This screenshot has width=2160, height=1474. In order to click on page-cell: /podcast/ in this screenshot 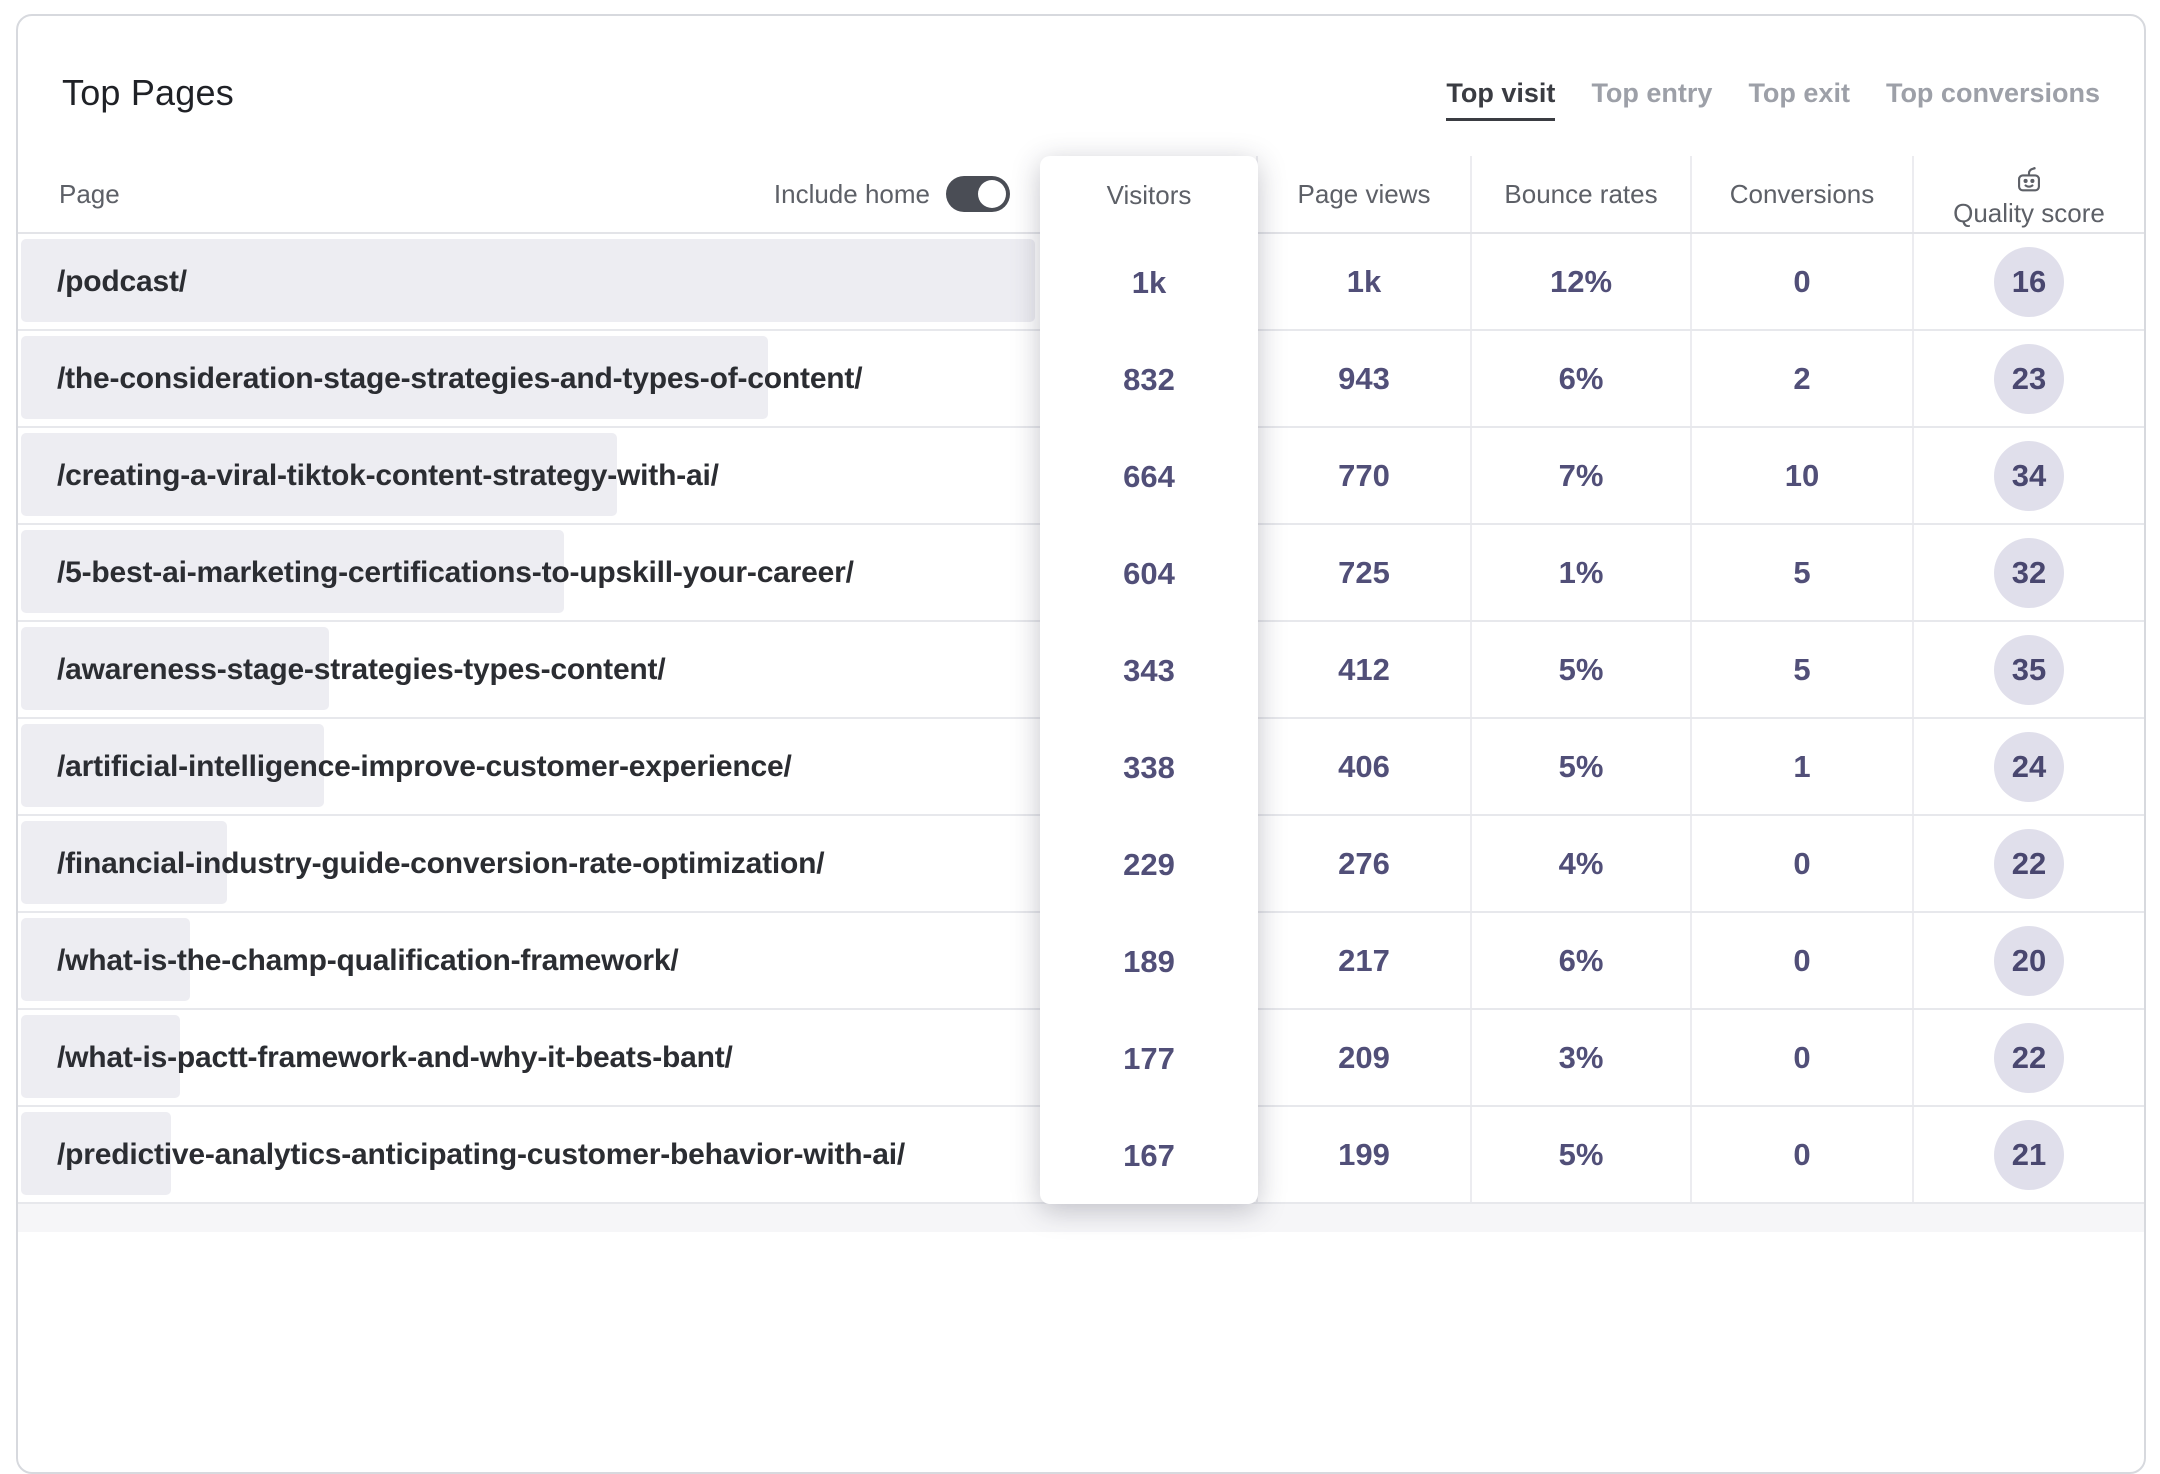, I will do `click(528, 281)`.